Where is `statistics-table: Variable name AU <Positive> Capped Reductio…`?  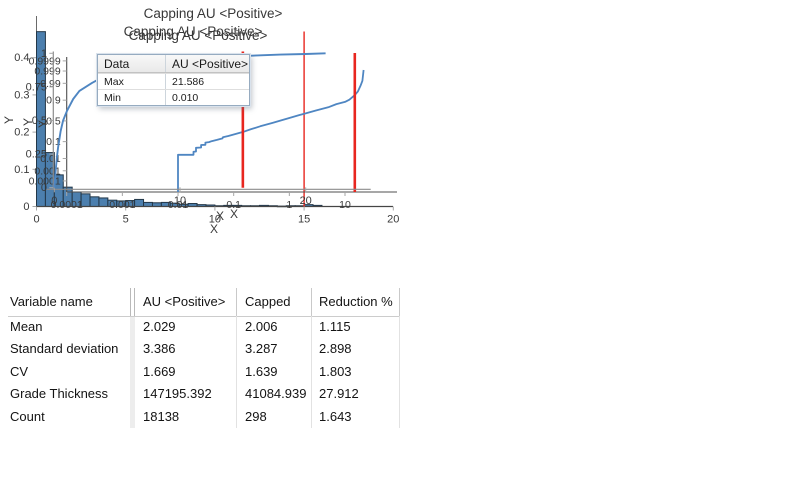 statistics-table: Variable name AU <Positive> Capped Reductio… is located at coordinates (204, 358).